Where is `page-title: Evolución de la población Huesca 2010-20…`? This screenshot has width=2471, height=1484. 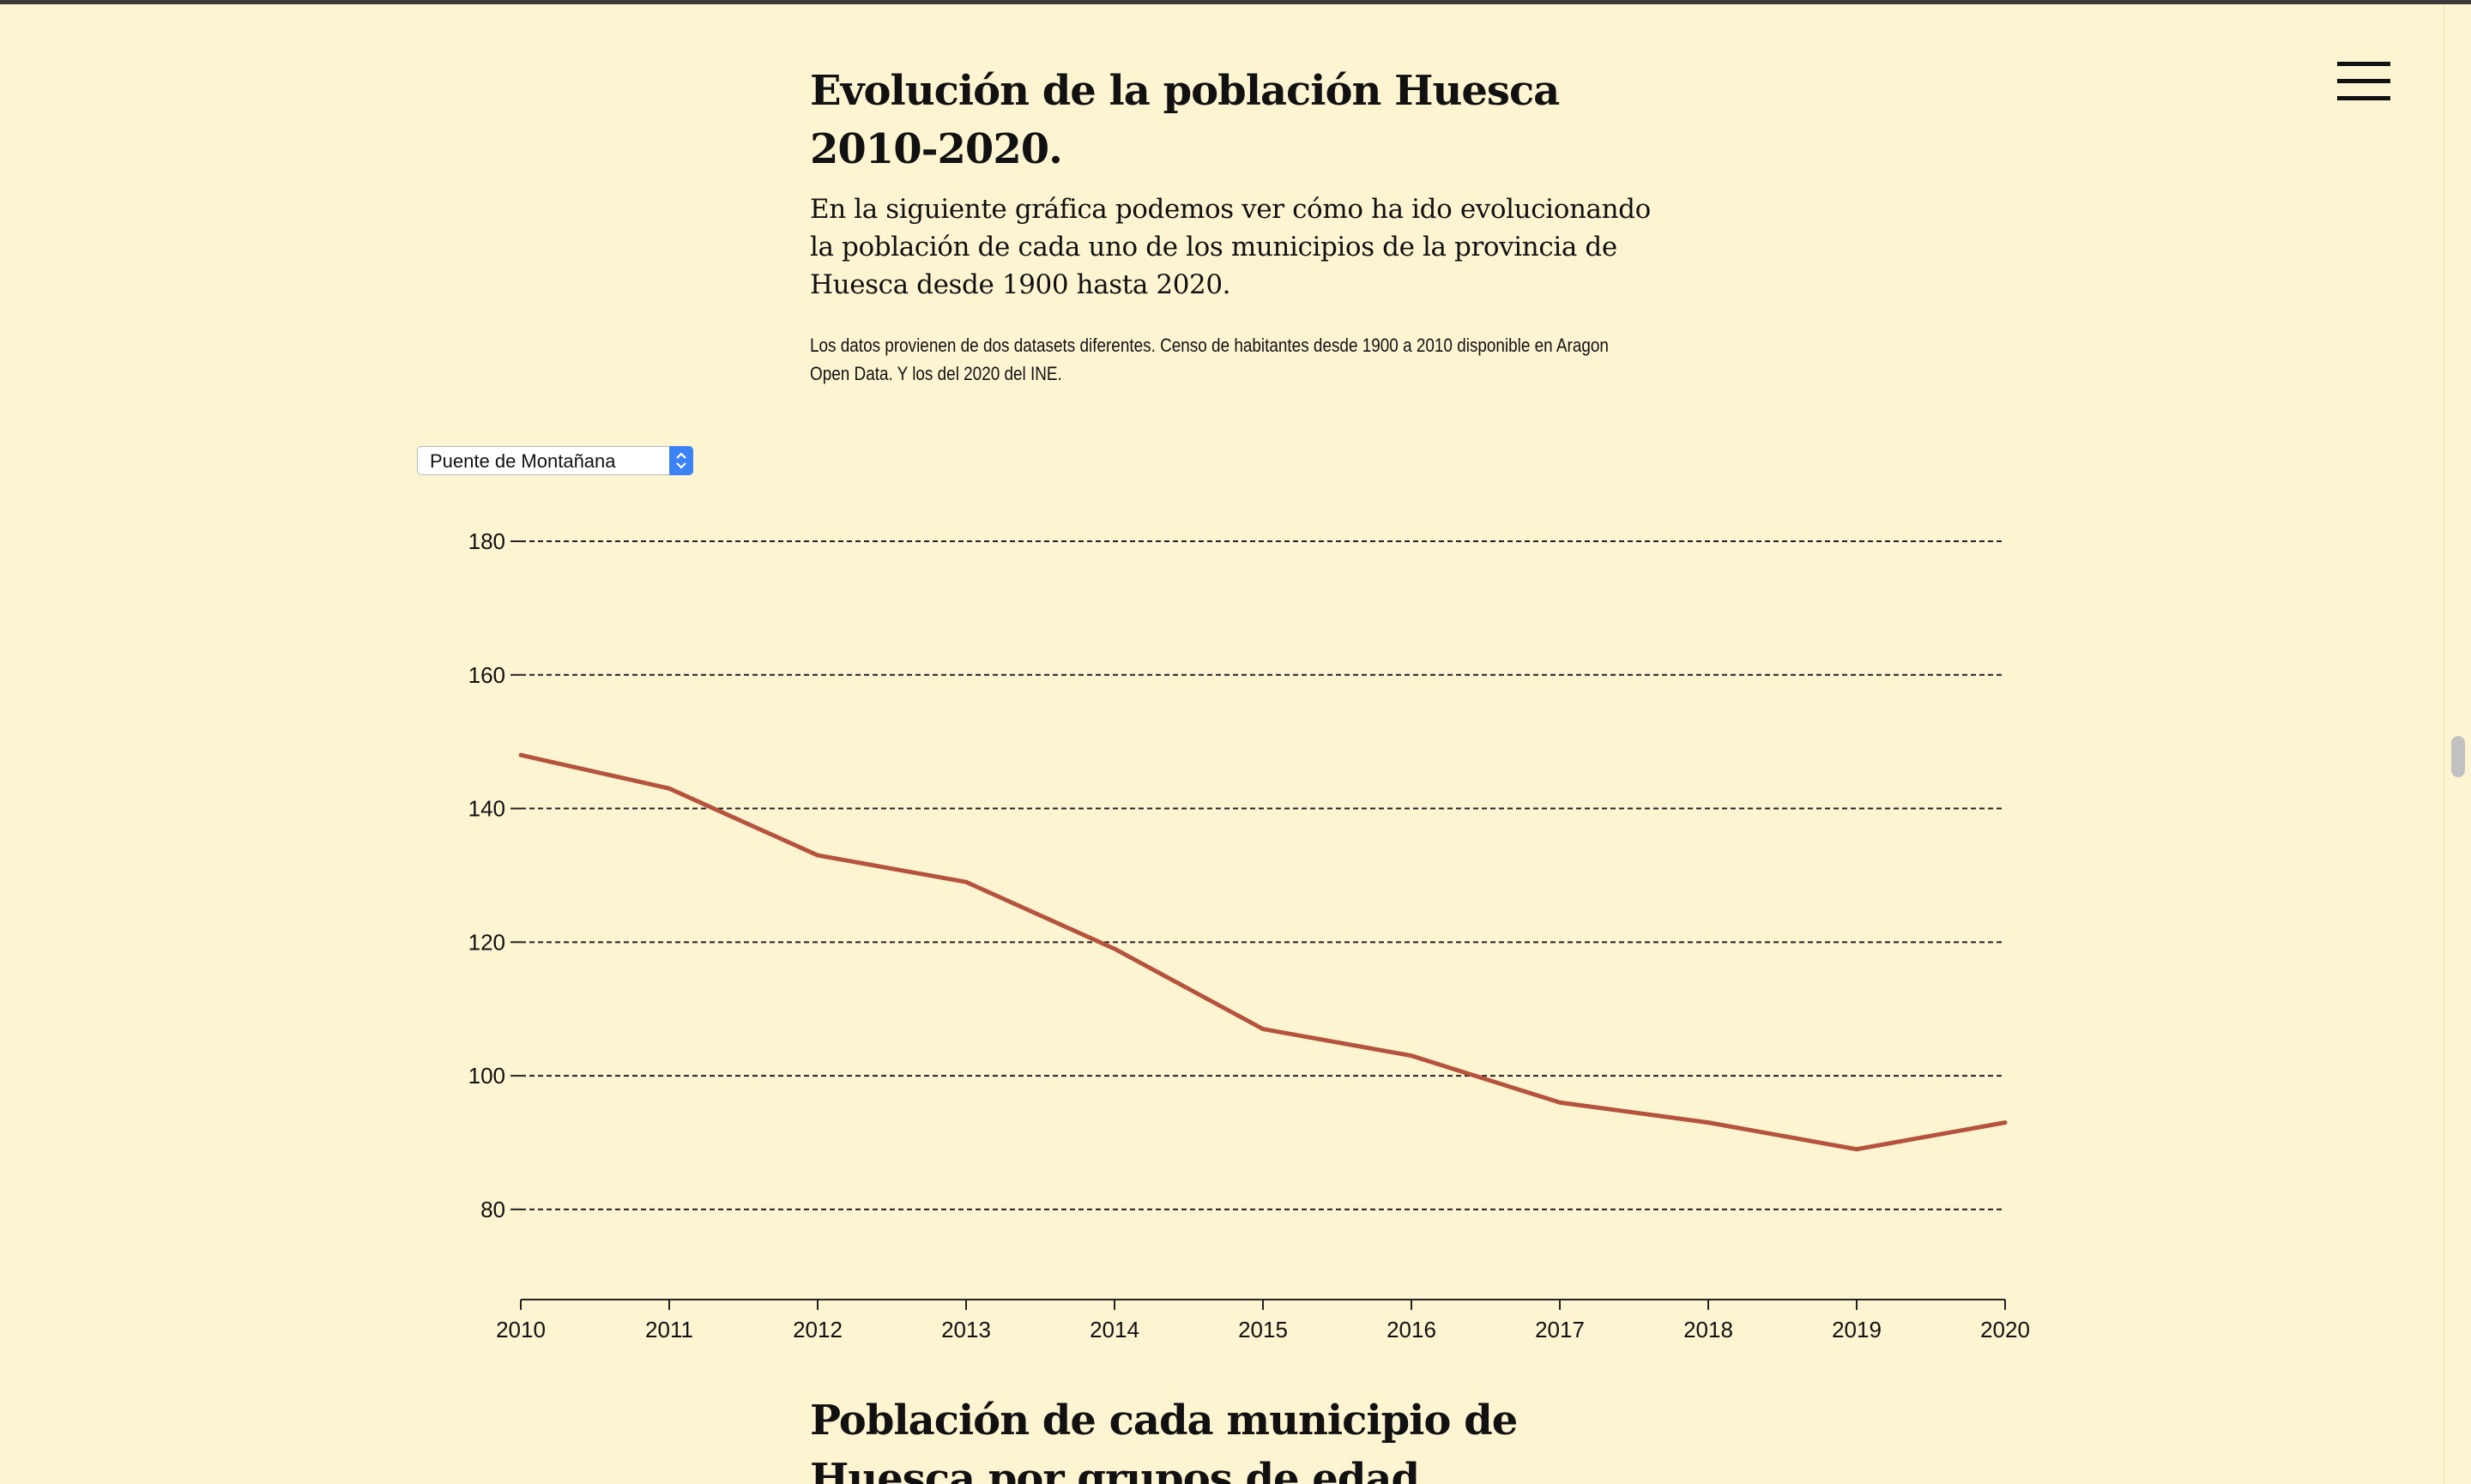 page-title: Evolución de la población Huesca 2010-20… is located at coordinates (1185, 120).